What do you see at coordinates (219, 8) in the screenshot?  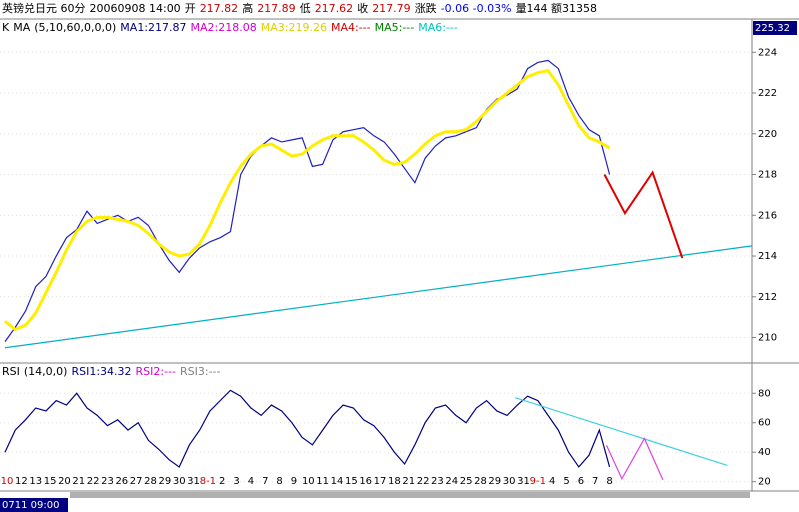 I see `header-text: 217.82` at bounding box center [219, 8].